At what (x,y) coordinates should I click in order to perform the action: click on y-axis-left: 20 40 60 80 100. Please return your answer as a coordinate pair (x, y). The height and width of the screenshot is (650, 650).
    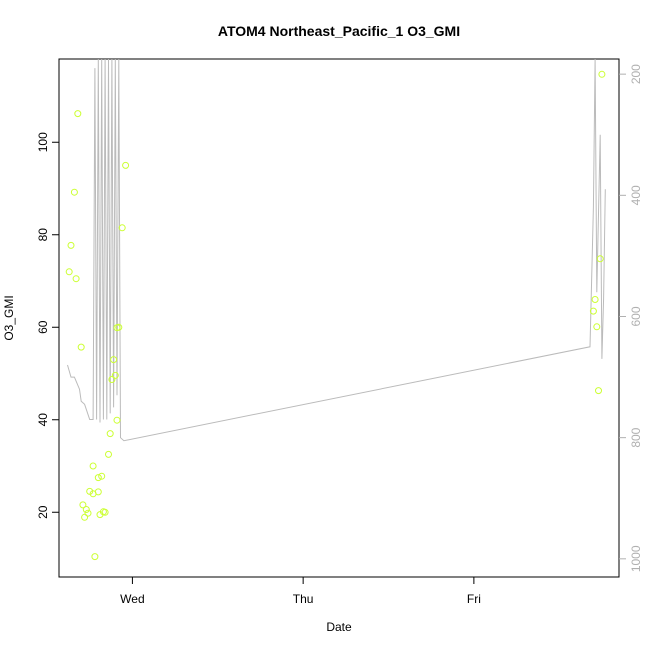
    Looking at the image, I should click on (47, 325).